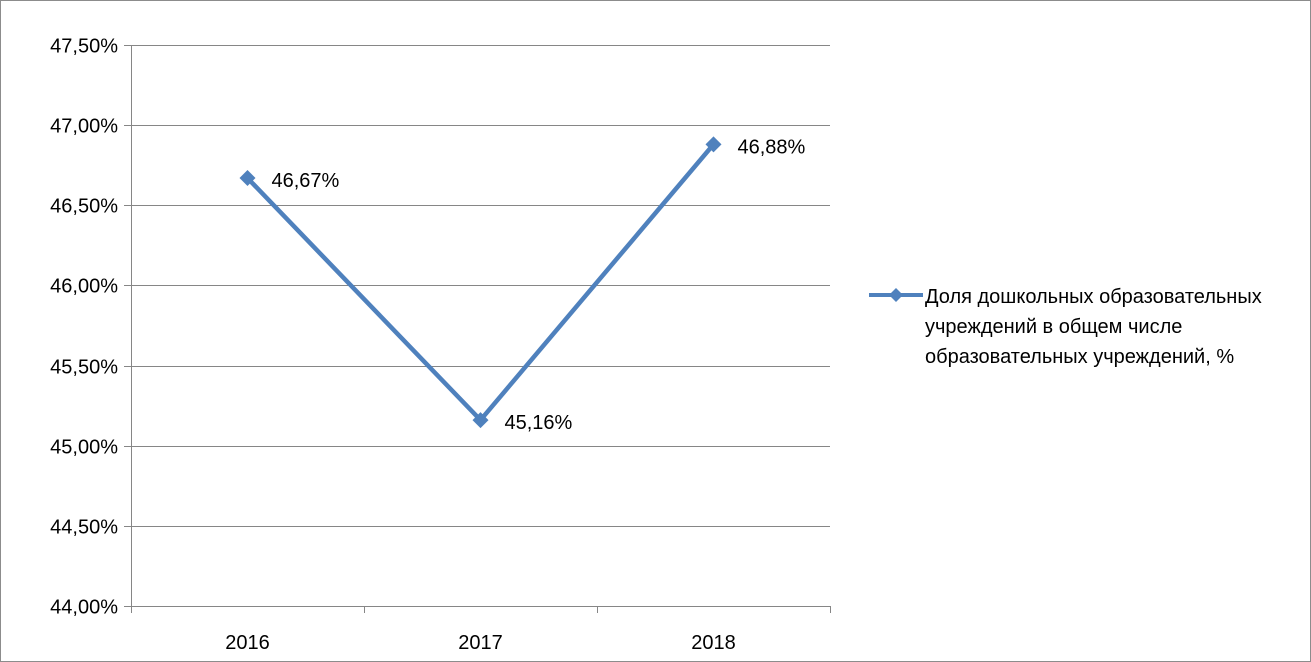 The height and width of the screenshot is (662, 1311). Describe the element at coordinates (84, 207) in the screenshot. I see `y-axis-tick-label: 46,50%` at that location.